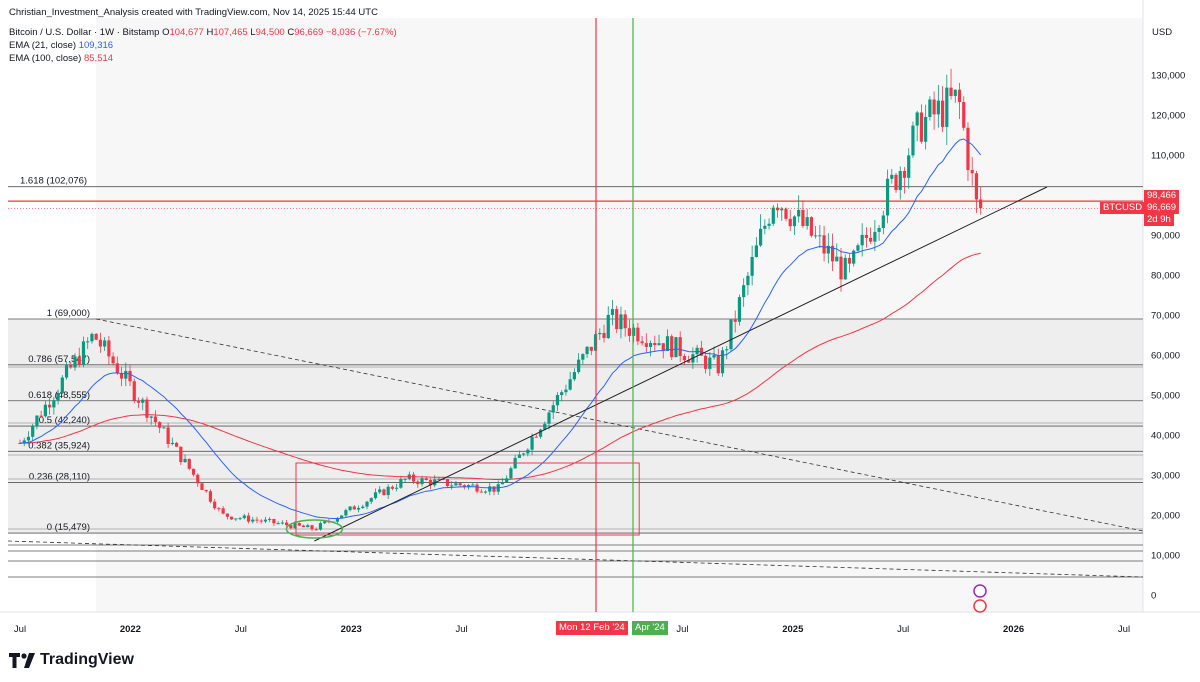 Image resolution: width=1200 pixels, height=682 pixels. What do you see at coordinates (650, 628) in the screenshot?
I see `green-date-tag: Apr '24` at bounding box center [650, 628].